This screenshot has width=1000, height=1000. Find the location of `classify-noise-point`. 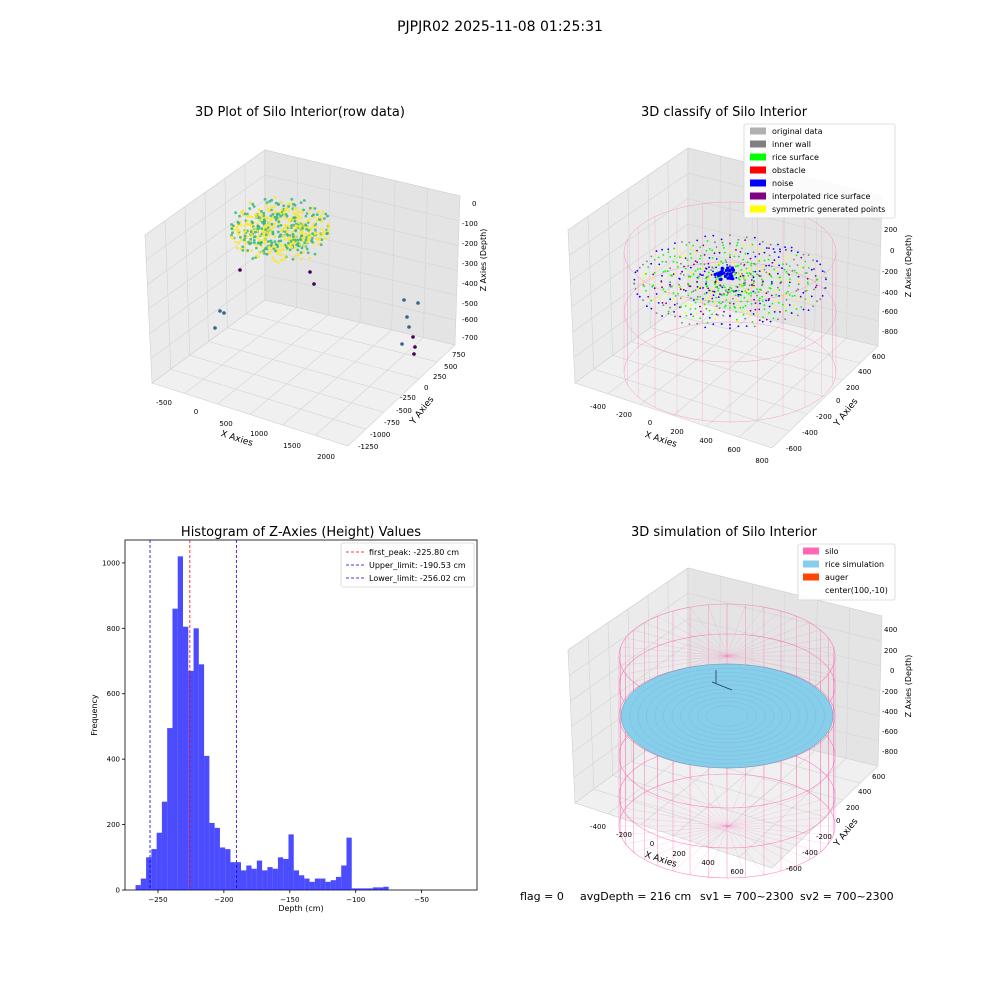

classify-noise-point is located at coordinates (729, 271).